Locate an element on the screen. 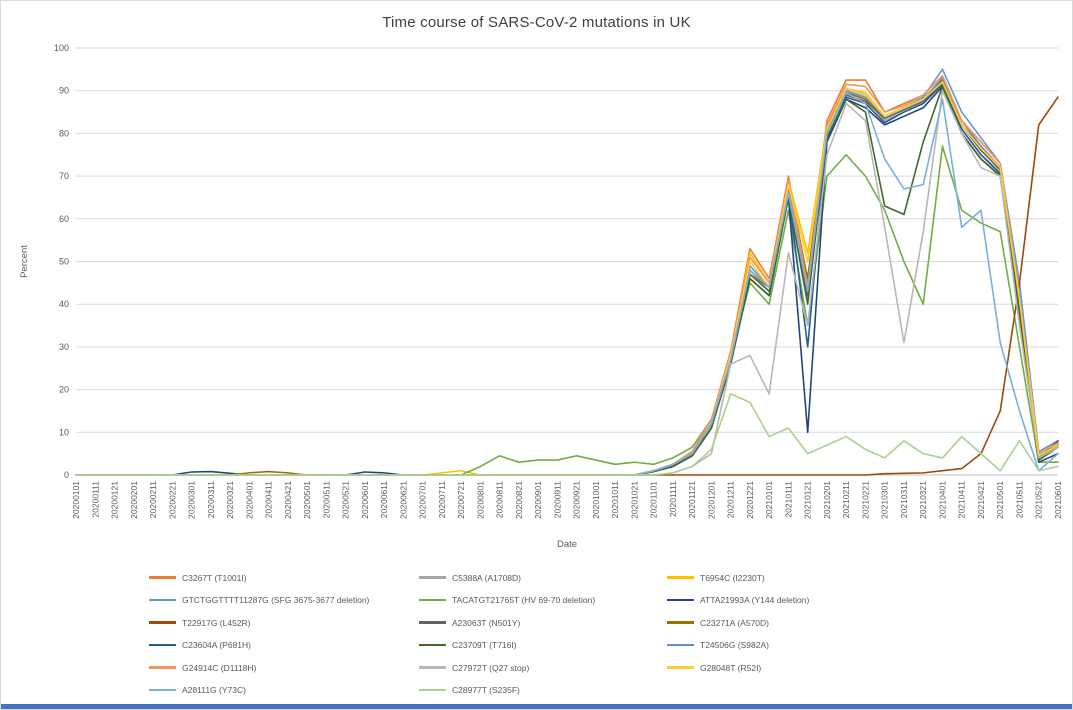  x-tick-label: 20201201 is located at coordinates (711, 500).